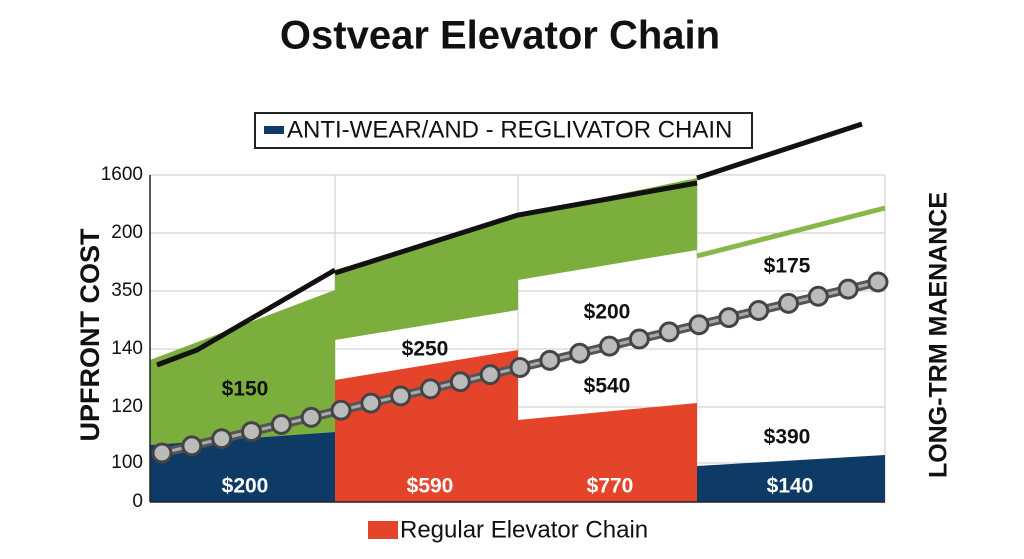 This screenshot has width=1024, height=559. What do you see at coordinates (500, 36) in the screenshot?
I see `chart-title: Ostvear Elevator Chain` at bounding box center [500, 36].